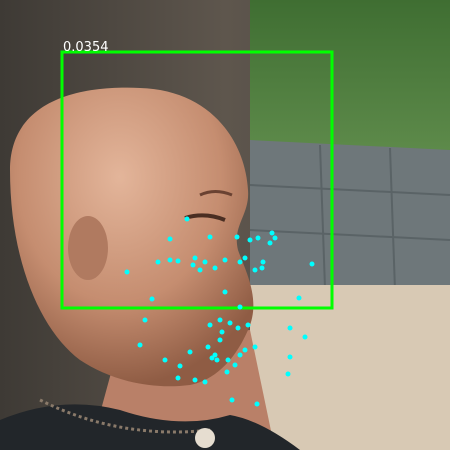 The image size is (450, 450). Describe the element at coordinates (216, 193) in the screenshot. I see `eyebrow` at that location.